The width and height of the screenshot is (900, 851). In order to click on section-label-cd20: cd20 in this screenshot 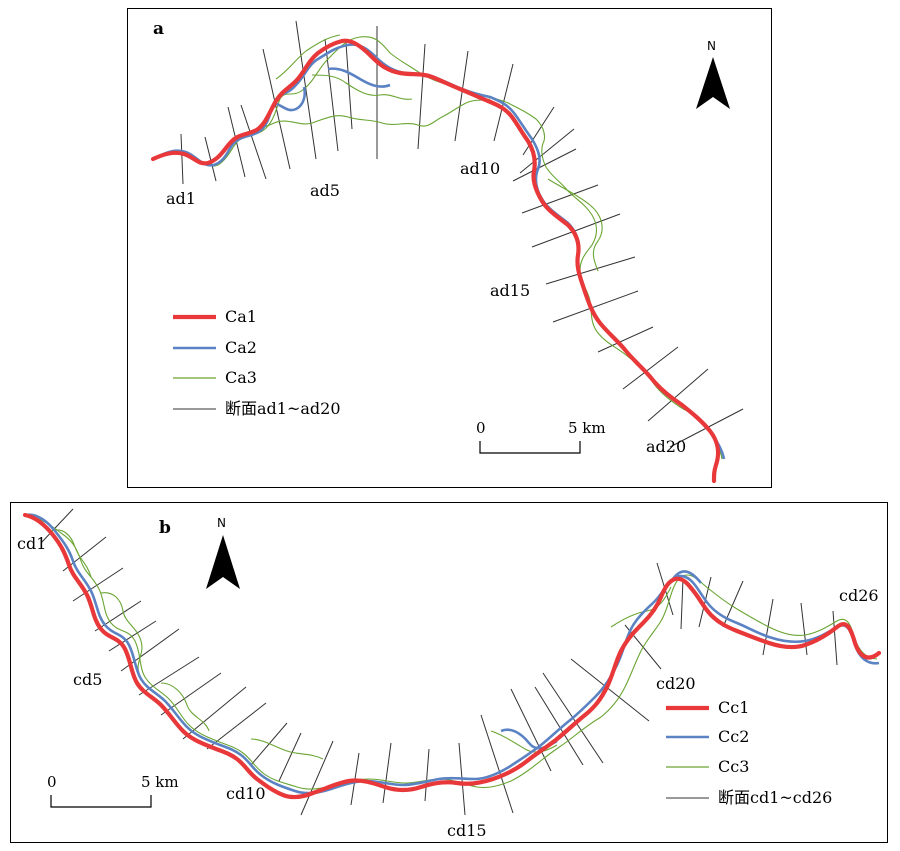, I will do `click(676, 683)`.